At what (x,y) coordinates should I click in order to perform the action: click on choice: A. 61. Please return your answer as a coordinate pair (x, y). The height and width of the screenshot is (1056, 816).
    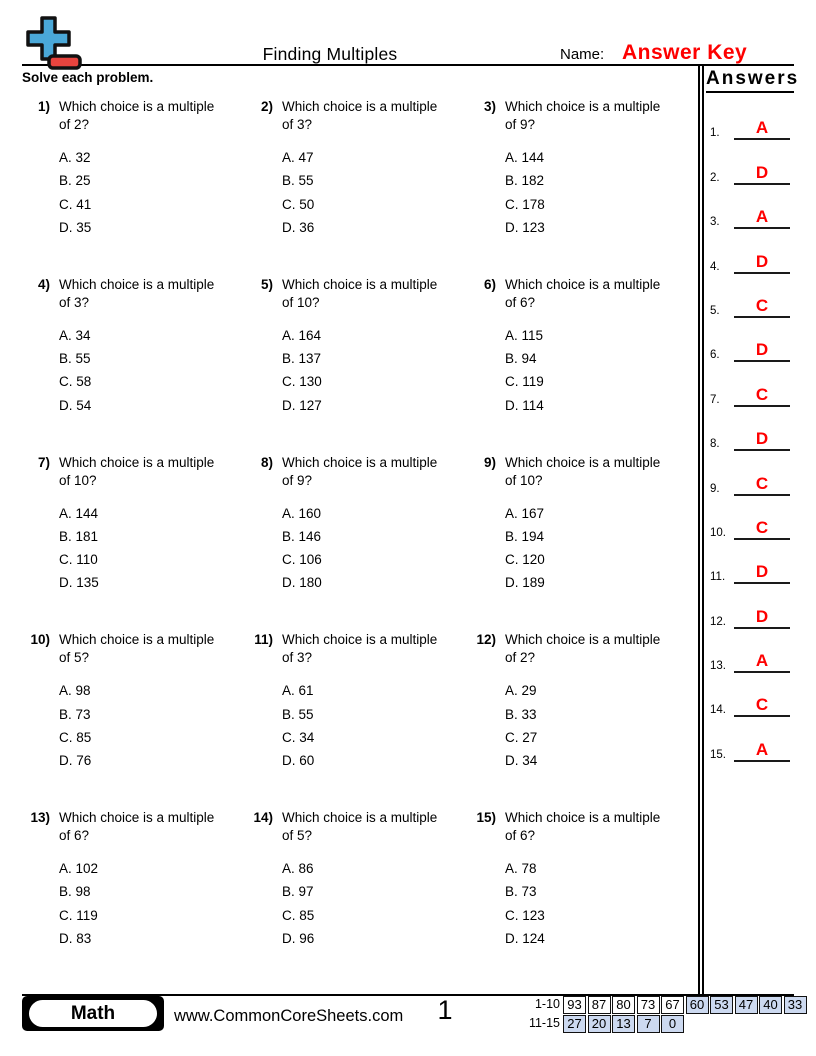
    Looking at the image, I should click on (298, 691).